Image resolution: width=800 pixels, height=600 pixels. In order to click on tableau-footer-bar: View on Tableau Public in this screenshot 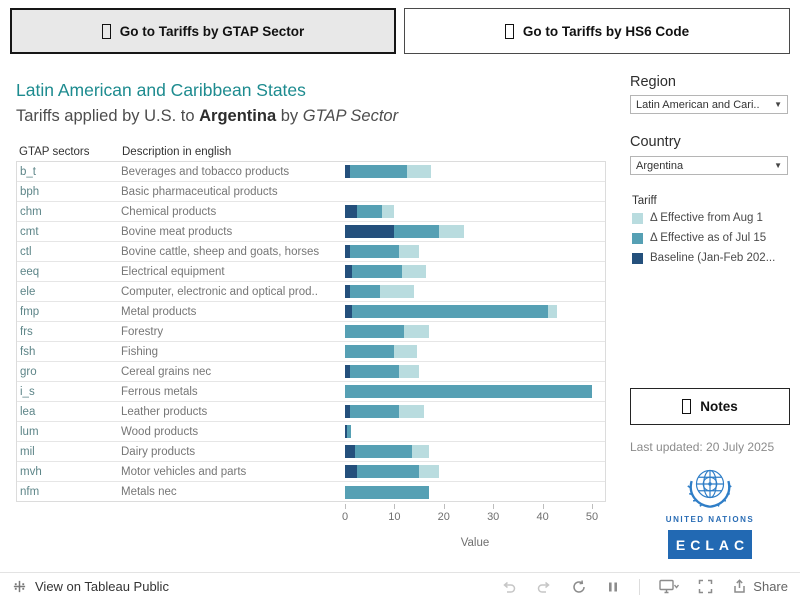, I will do `click(400, 586)`.